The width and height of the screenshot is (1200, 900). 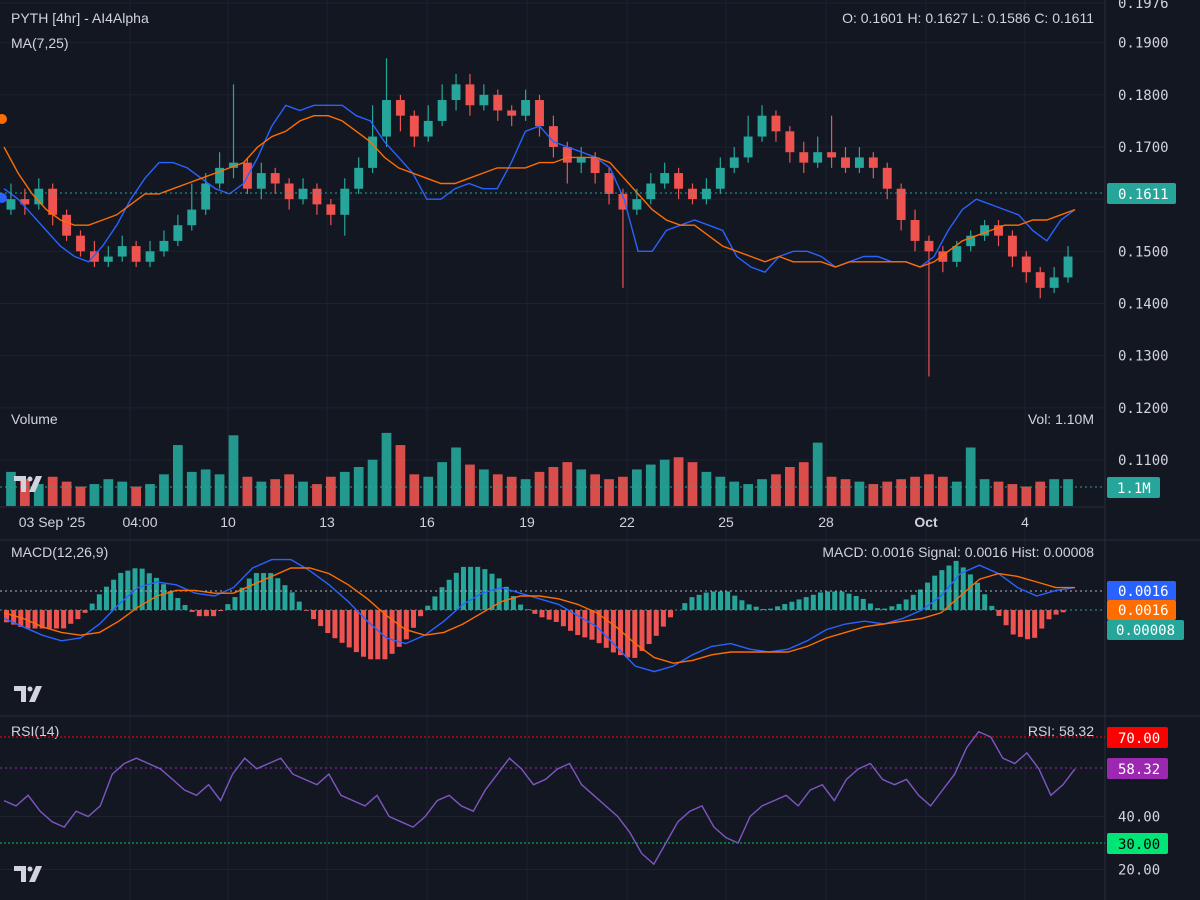 What do you see at coordinates (539, 615) in the screenshot?
I see `macd-line` at bounding box center [539, 615].